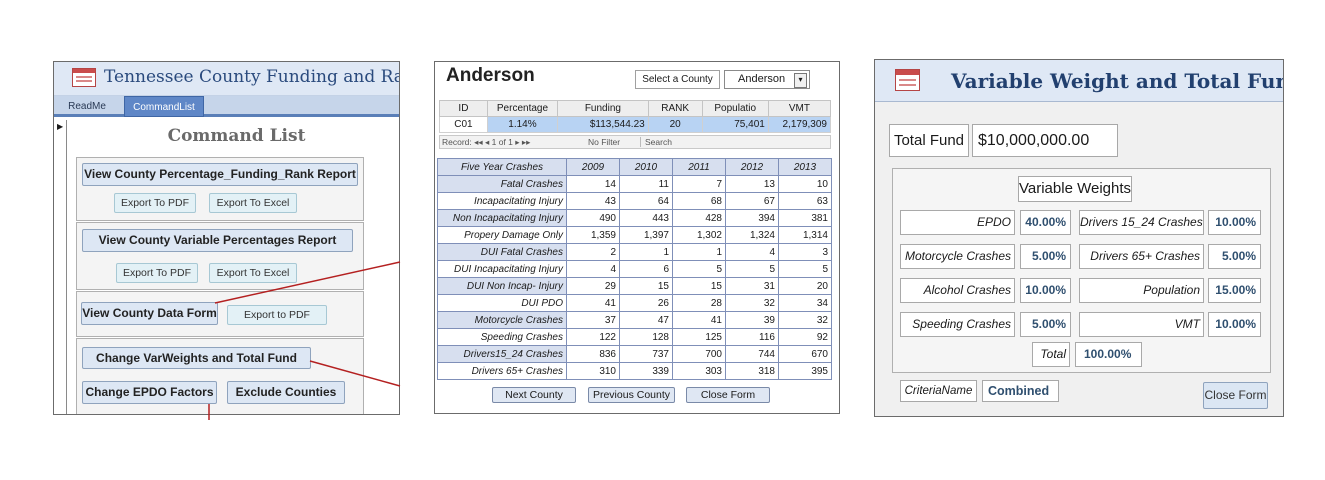 The width and height of the screenshot is (1325, 480). Describe the element at coordinates (752, 218) in the screenshot. I see `table-cell: 394` at that location.